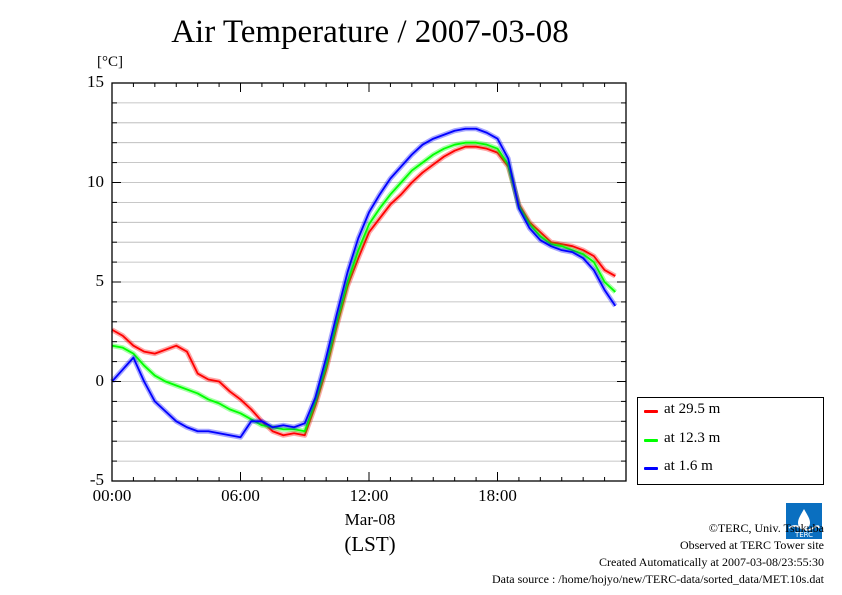  I want to click on y-axis-unit-label: [°C], so click(110, 62).